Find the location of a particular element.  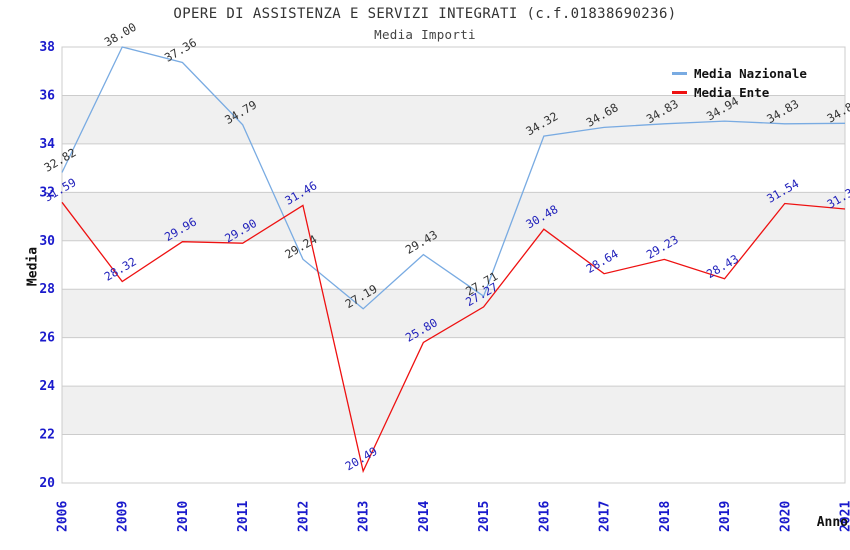

legend-swatch-media-nazionale is located at coordinates (679, 73).